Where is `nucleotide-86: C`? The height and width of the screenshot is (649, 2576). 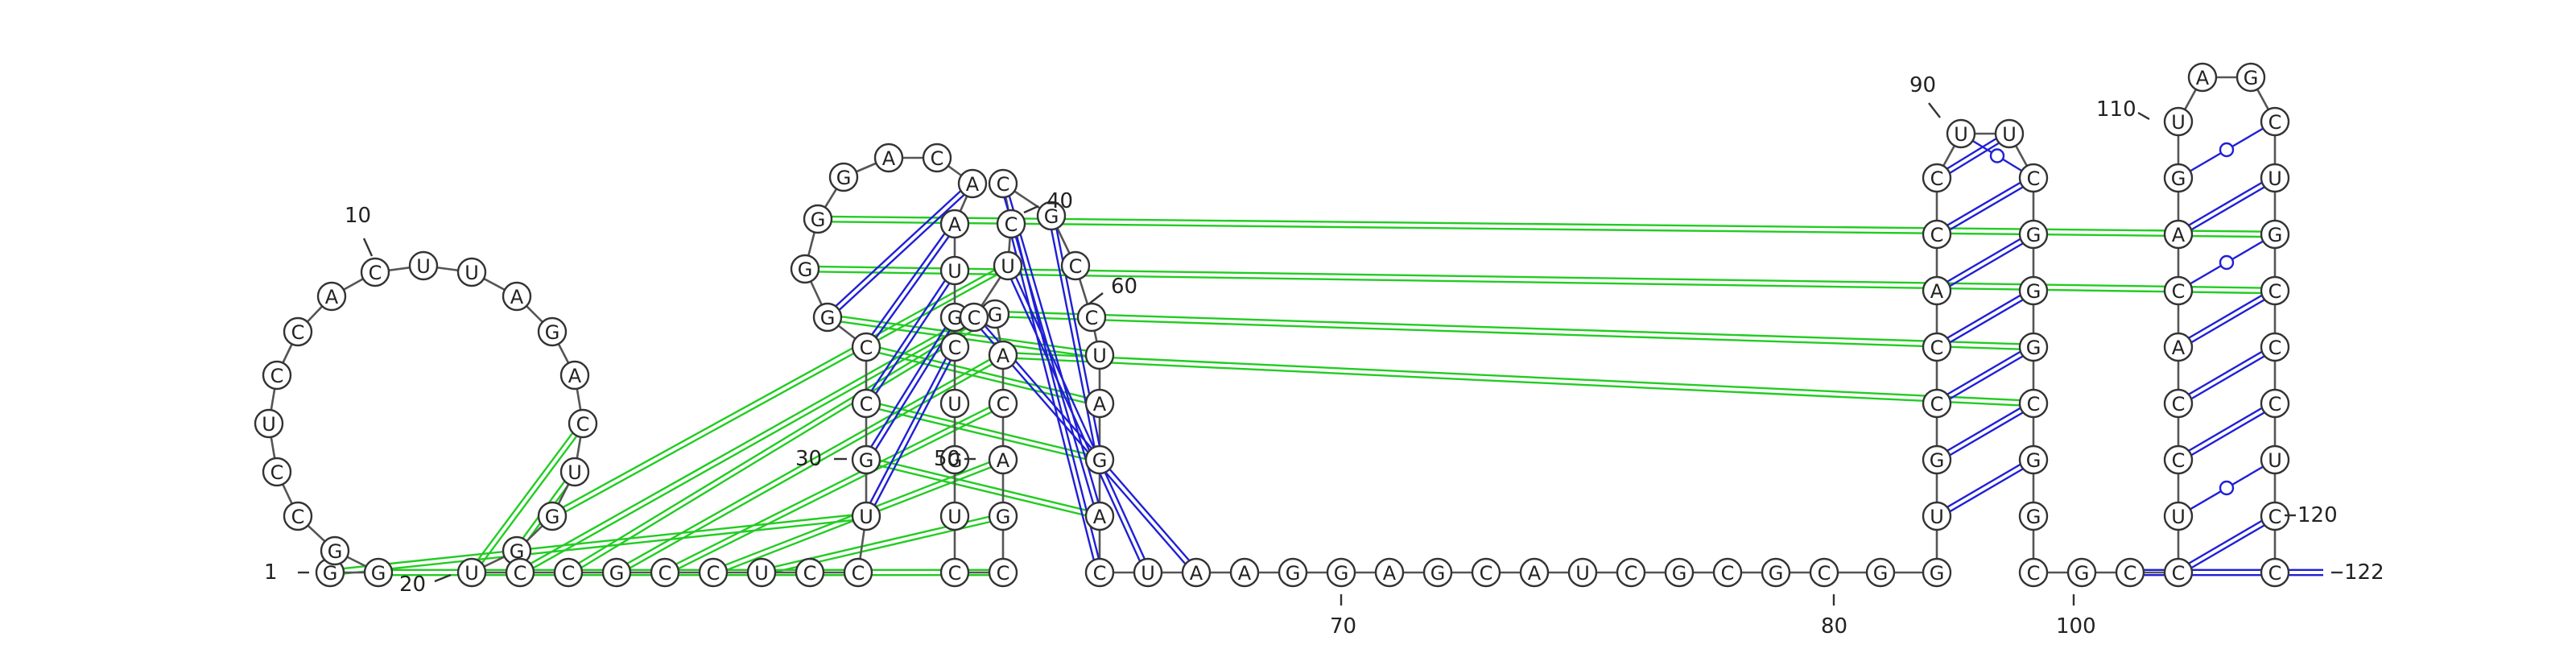
nucleotide-86: C is located at coordinates (1937, 347).